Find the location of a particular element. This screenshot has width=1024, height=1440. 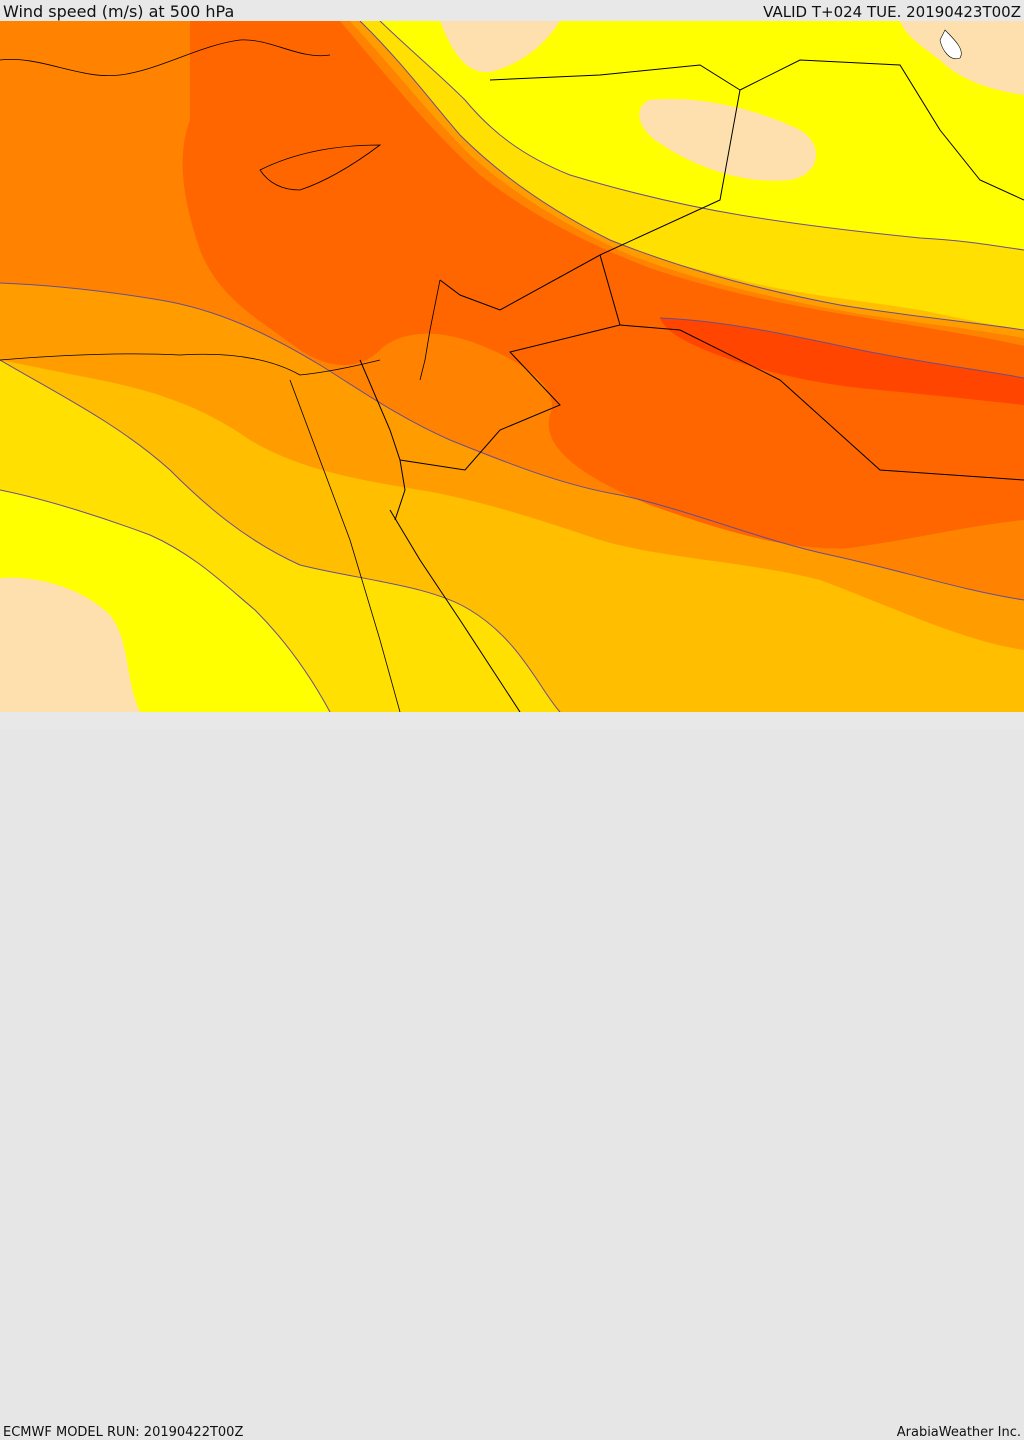

calm-zone-ne is located at coordinates (962, 58).